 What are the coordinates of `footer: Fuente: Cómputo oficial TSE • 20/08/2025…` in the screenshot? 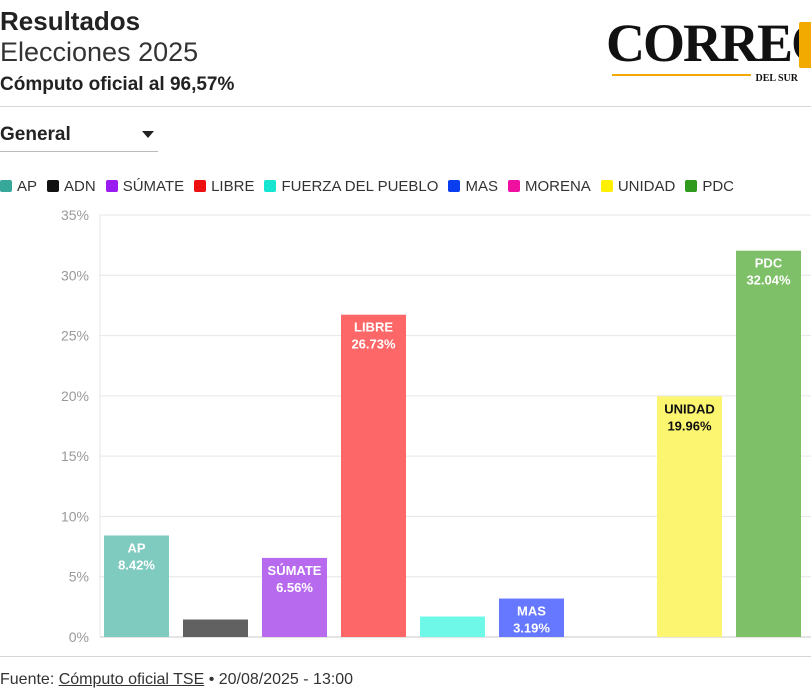 It's located at (405, 672).